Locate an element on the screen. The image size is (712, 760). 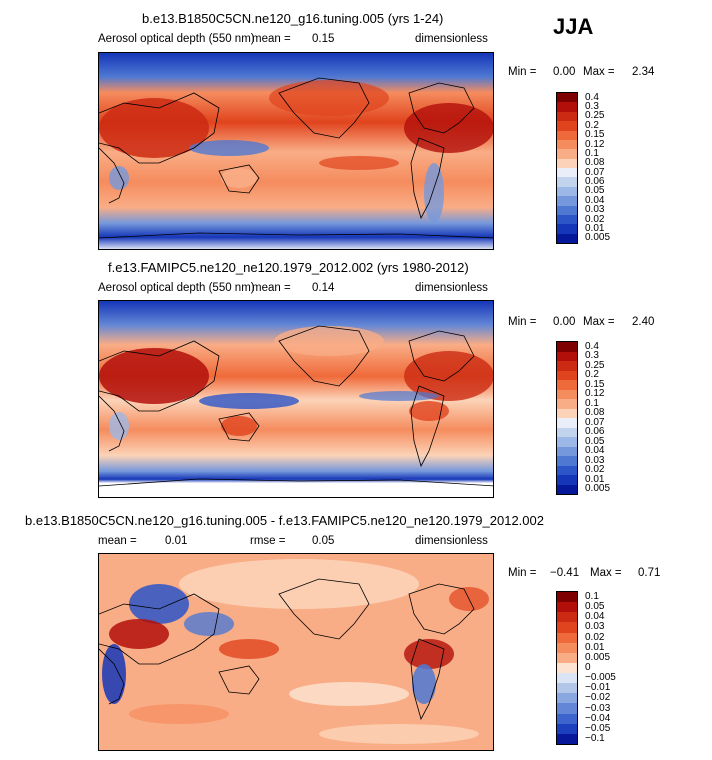
panel3-mean-label: mean = is located at coordinates (117, 541).